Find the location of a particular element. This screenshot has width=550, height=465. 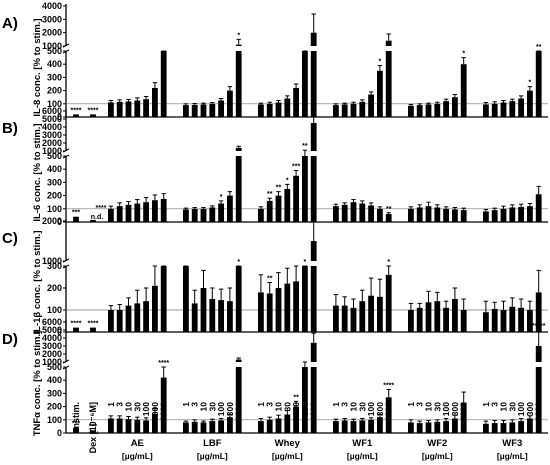

y-tick-label: 0 is located at coordinates (59, 222).